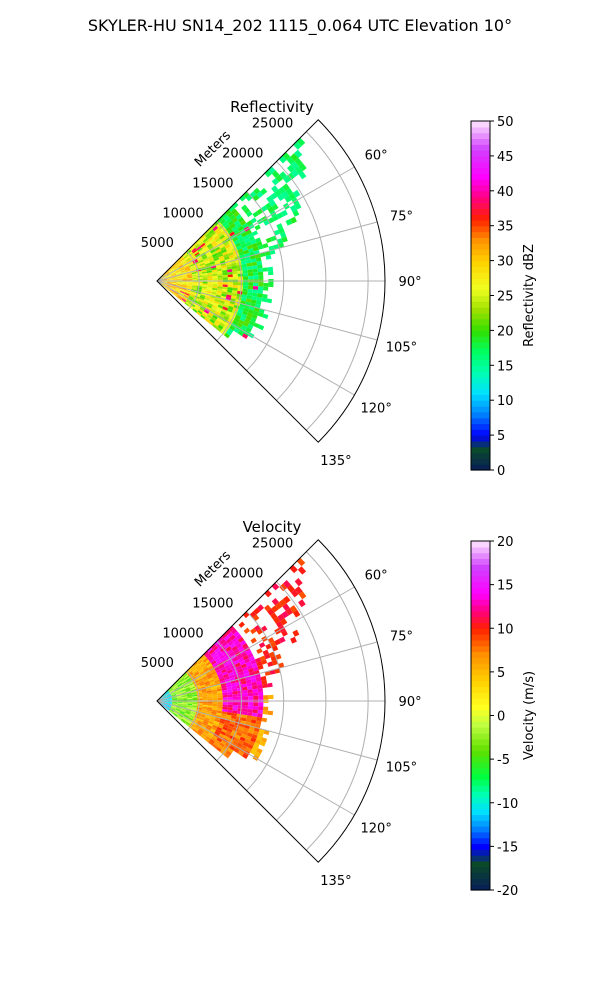 This screenshot has height=1000, width=600. Describe the element at coordinates (376, 575) in the screenshot. I see `azimuth-tick-label: 60°` at that location.